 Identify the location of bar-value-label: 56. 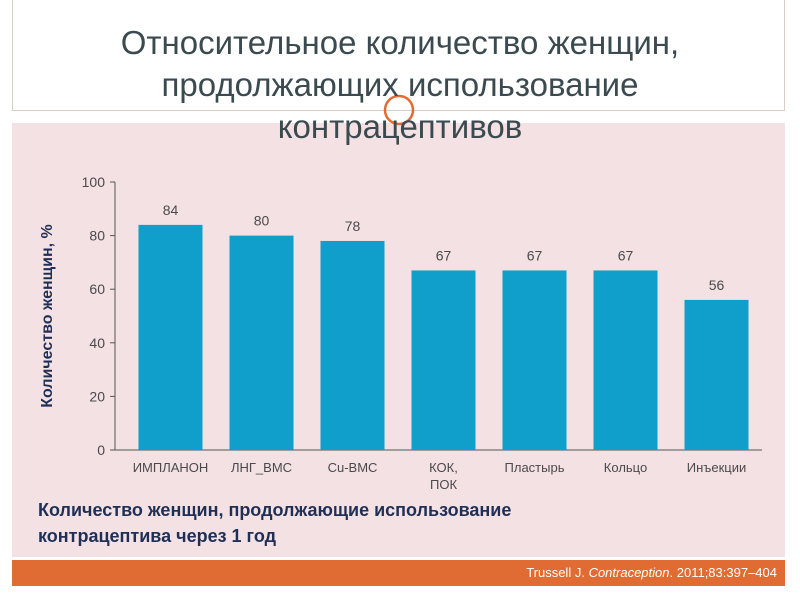
(717, 285).